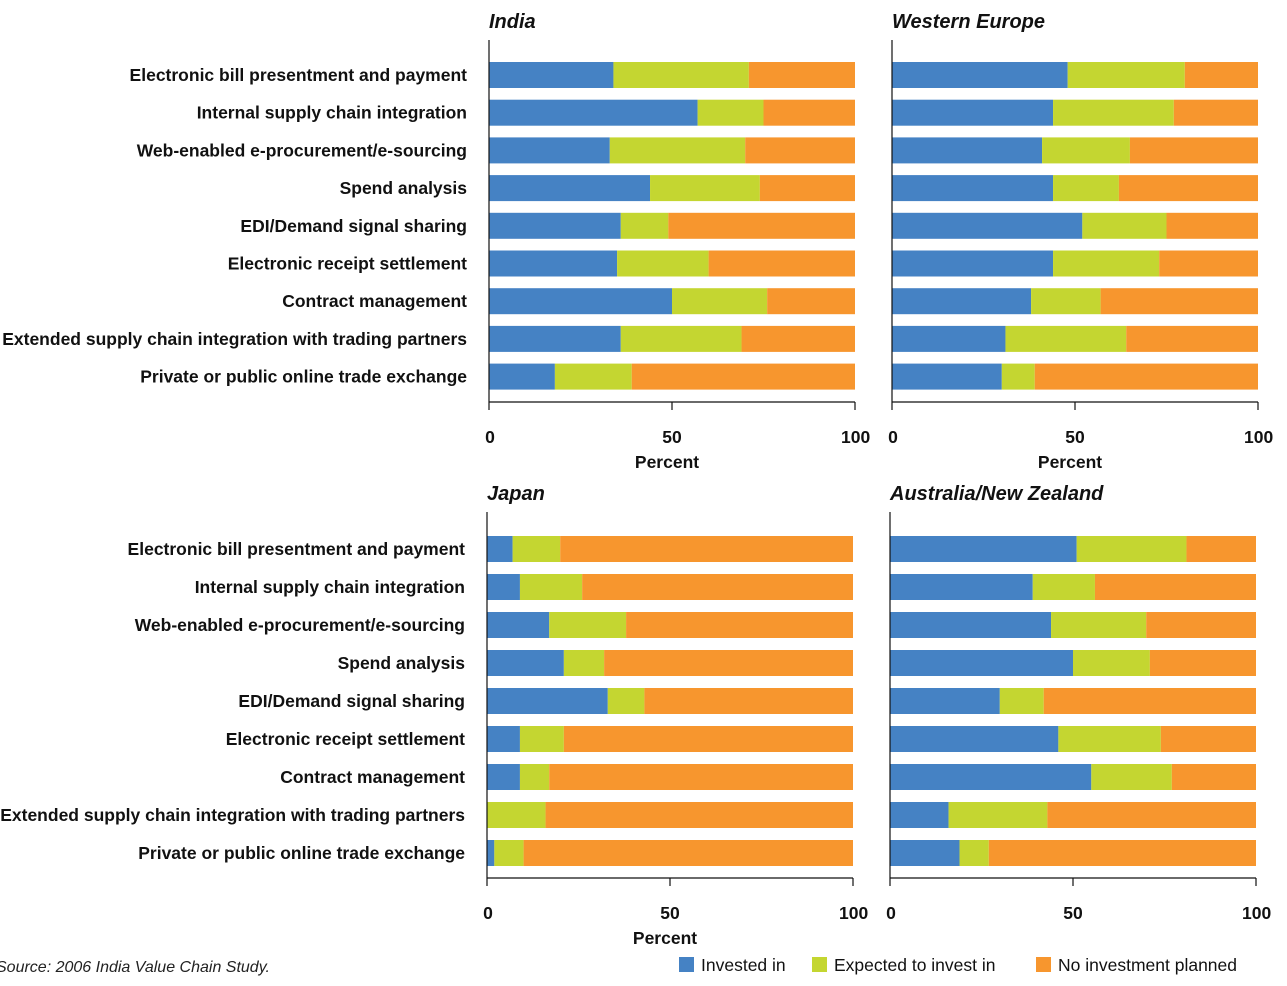  Describe the element at coordinates (914, 965) in the screenshot. I see `legend-label: Expected to invest in` at that location.